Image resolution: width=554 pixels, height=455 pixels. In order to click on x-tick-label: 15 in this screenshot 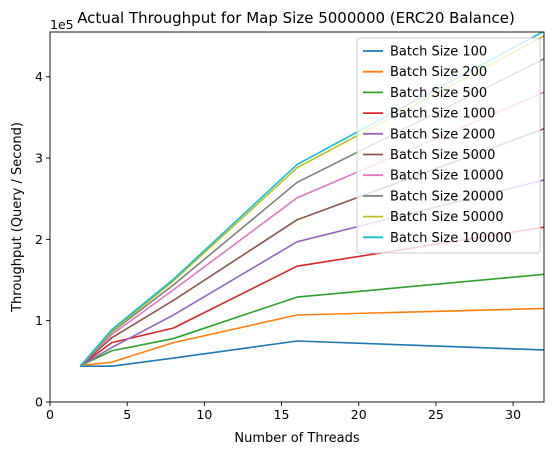, I will do `click(282, 414)`.